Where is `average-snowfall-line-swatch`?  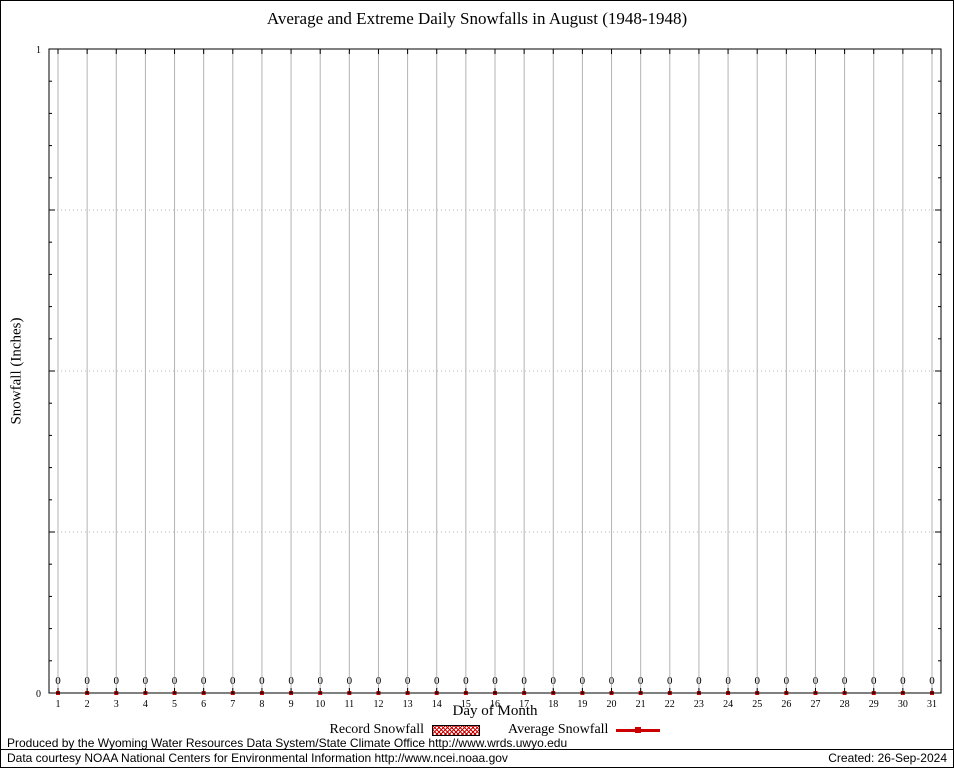
average-snowfall-line-swatch is located at coordinates (638, 730).